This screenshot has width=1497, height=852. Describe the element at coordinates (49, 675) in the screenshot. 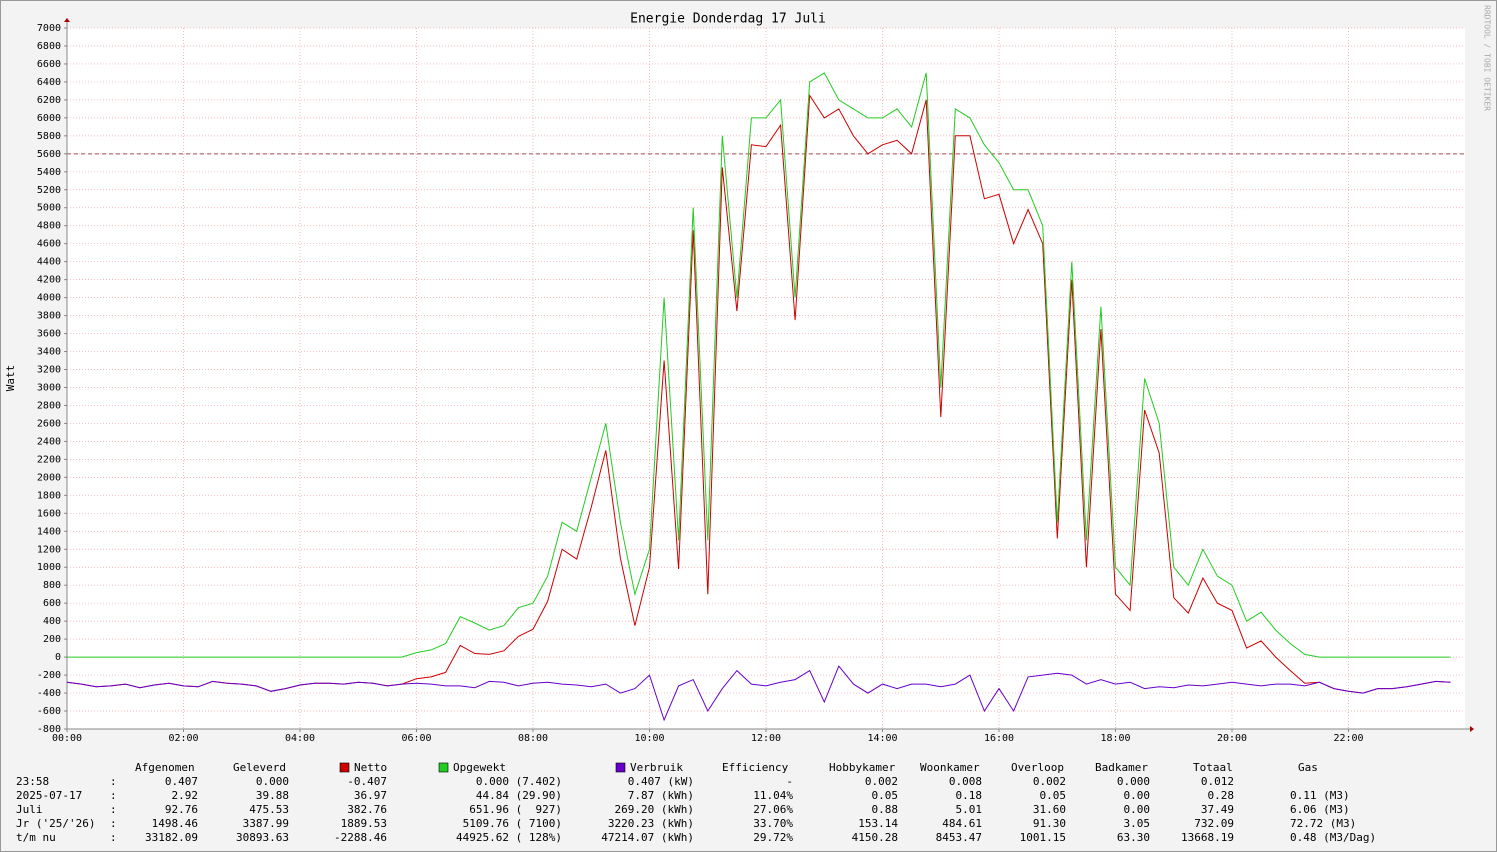

I see `y-tick-label: -200` at that location.